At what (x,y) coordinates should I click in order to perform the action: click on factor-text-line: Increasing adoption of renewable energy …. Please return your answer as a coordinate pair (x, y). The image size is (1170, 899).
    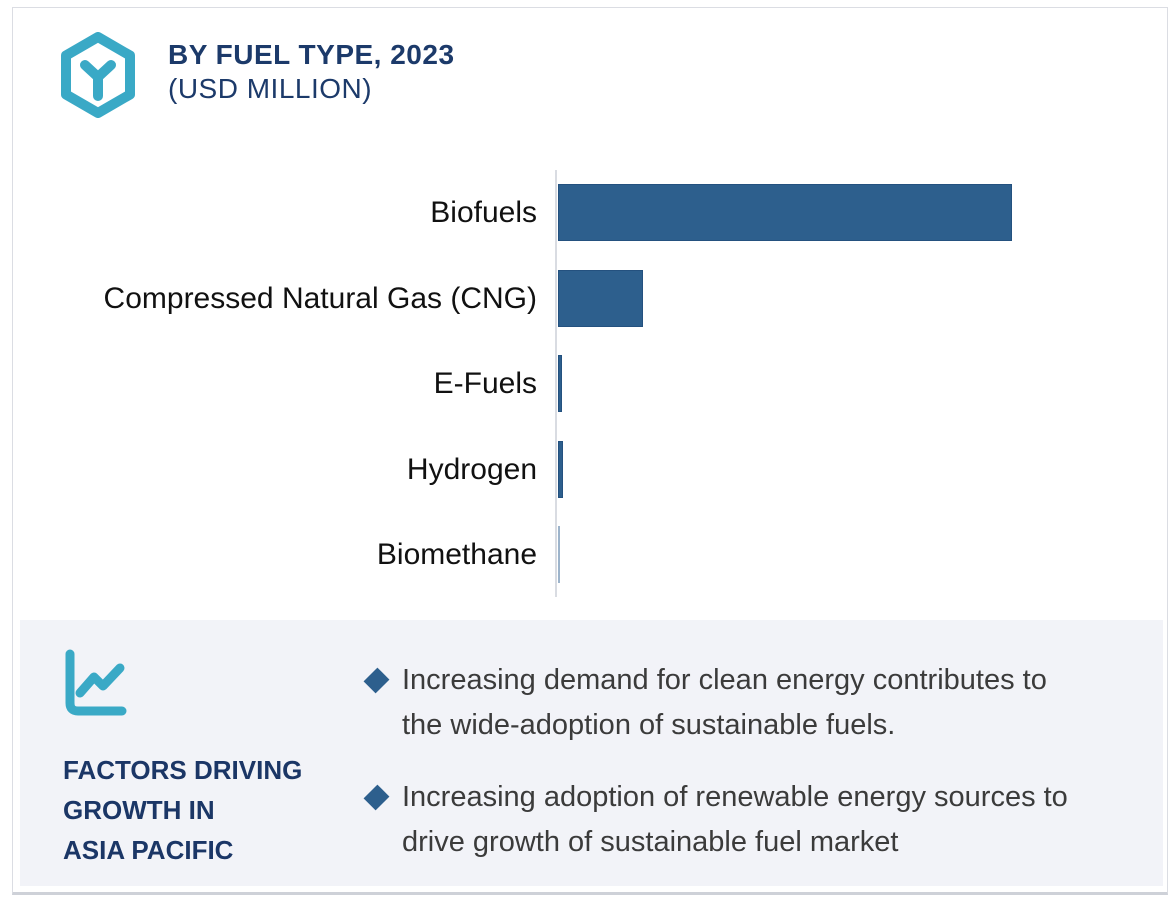
    Looking at the image, I should click on (735, 797).